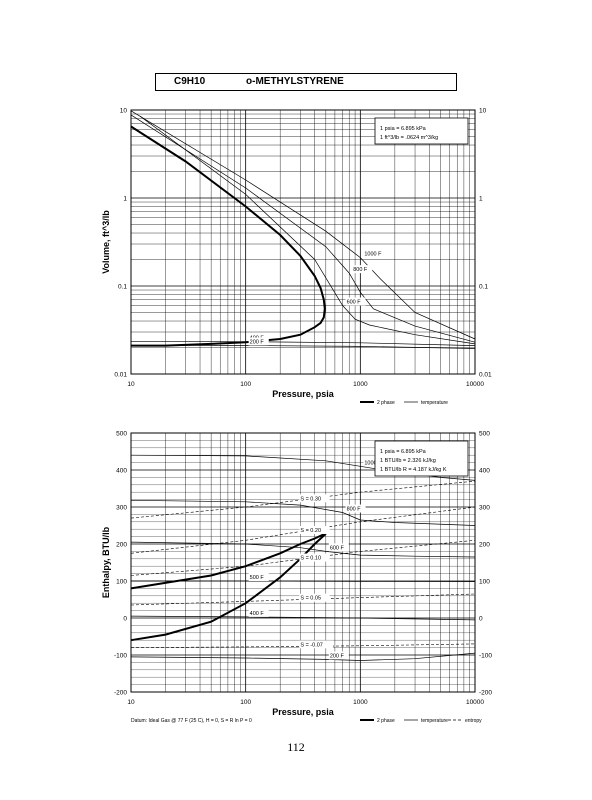 The image size is (592, 800). I want to click on y-tick-label-left: 1, so click(125, 199).